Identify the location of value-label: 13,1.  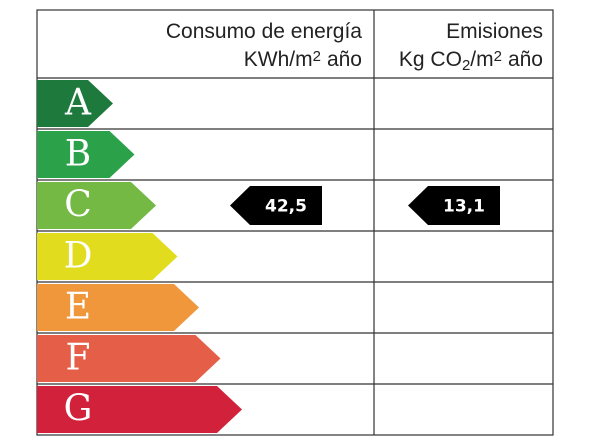
(464, 207).